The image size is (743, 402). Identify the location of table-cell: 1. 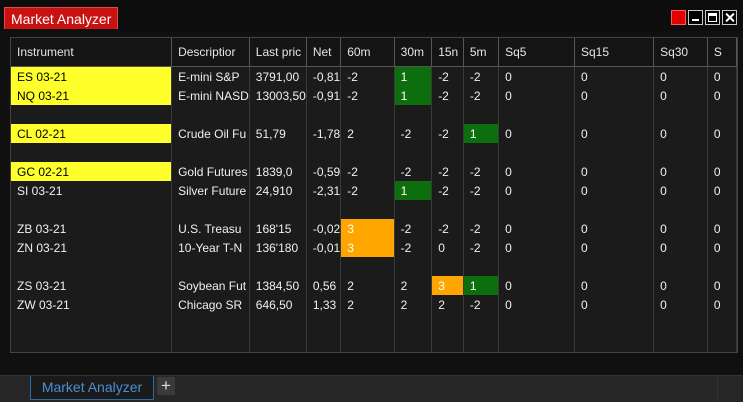
(413, 190).